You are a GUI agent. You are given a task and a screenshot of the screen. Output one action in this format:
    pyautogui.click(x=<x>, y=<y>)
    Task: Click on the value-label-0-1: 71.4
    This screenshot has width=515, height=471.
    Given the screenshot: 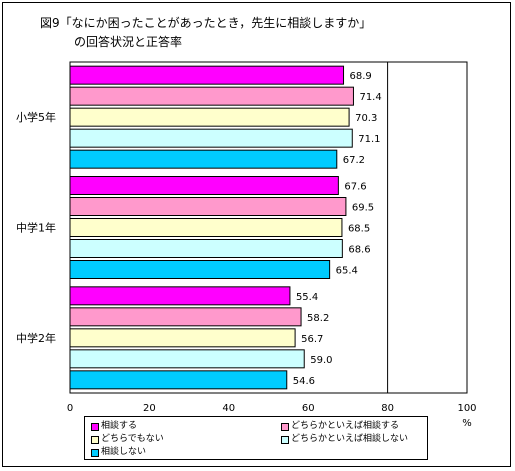 What is the action you would take?
    pyautogui.click(x=370, y=97)
    